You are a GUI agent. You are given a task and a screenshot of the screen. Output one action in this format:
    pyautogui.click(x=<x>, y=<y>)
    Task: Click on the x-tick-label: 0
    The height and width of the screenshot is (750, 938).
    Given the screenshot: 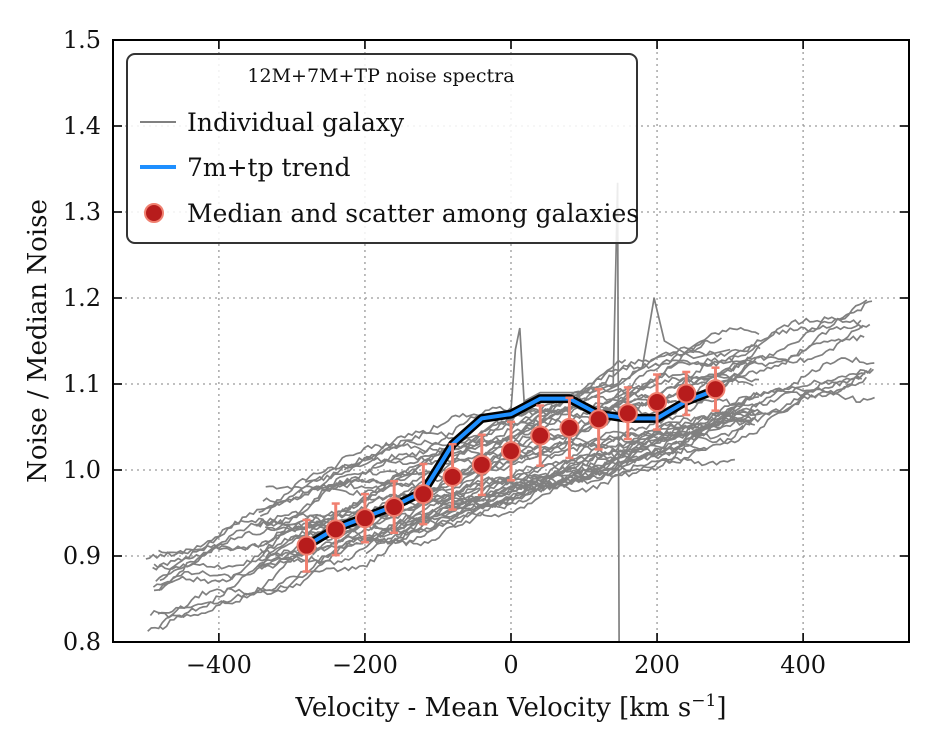 What is the action you would take?
    pyautogui.click(x=510, y=665)
    